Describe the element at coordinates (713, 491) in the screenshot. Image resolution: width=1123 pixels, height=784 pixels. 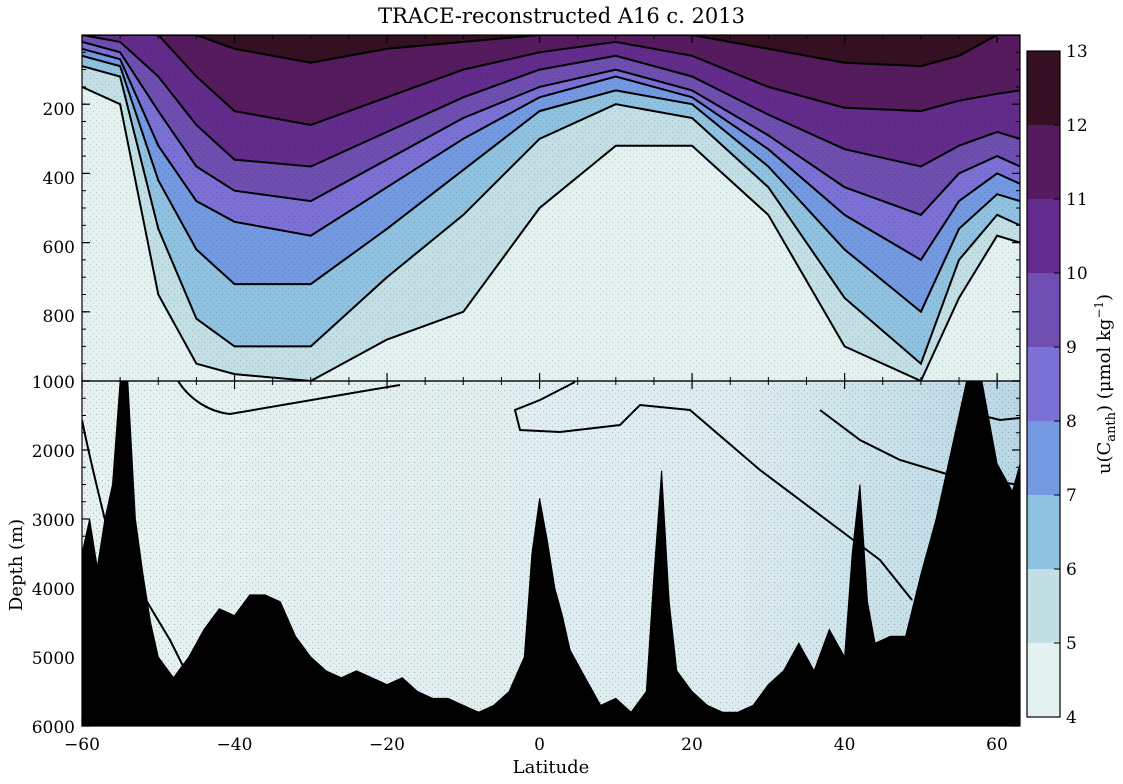
I see `deep-contour-line-5b` at that location.